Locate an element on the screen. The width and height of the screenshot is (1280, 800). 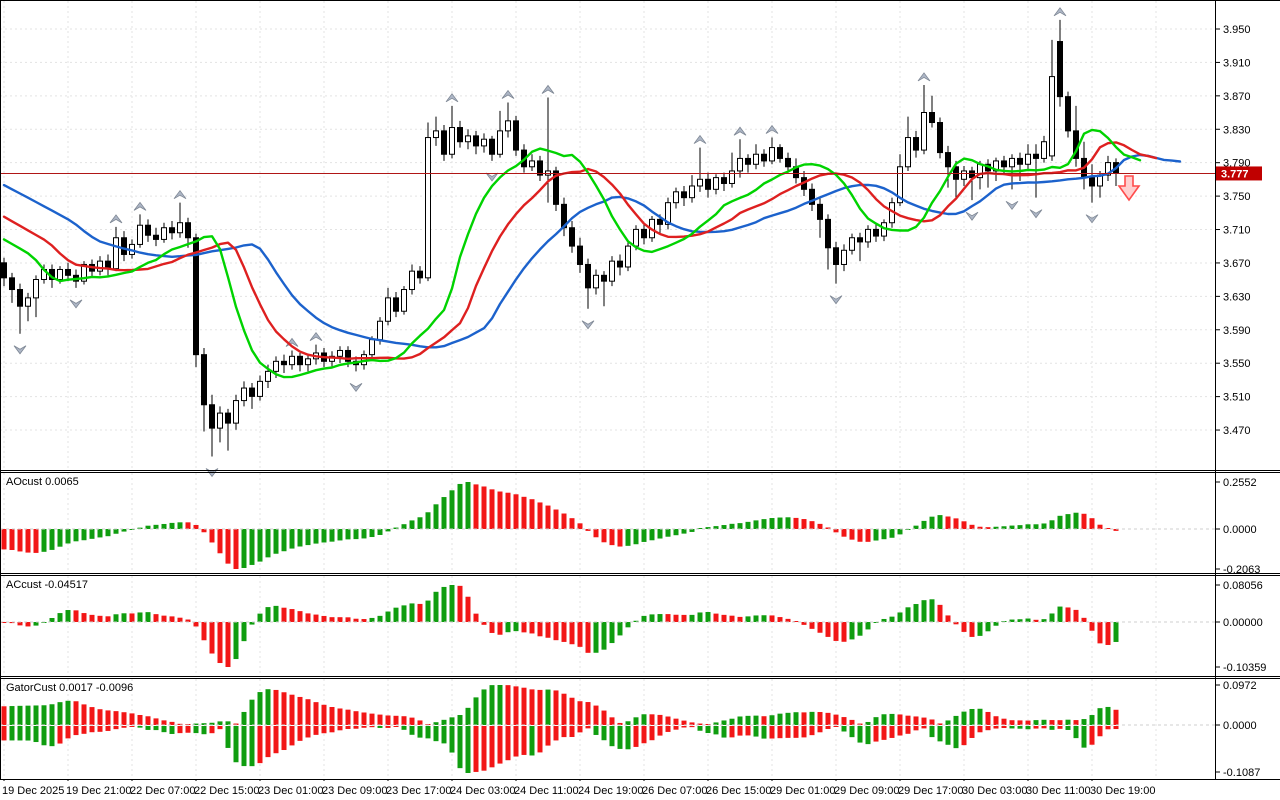
price-axis-label: 3.870 is located at coordinates (1237, 97).